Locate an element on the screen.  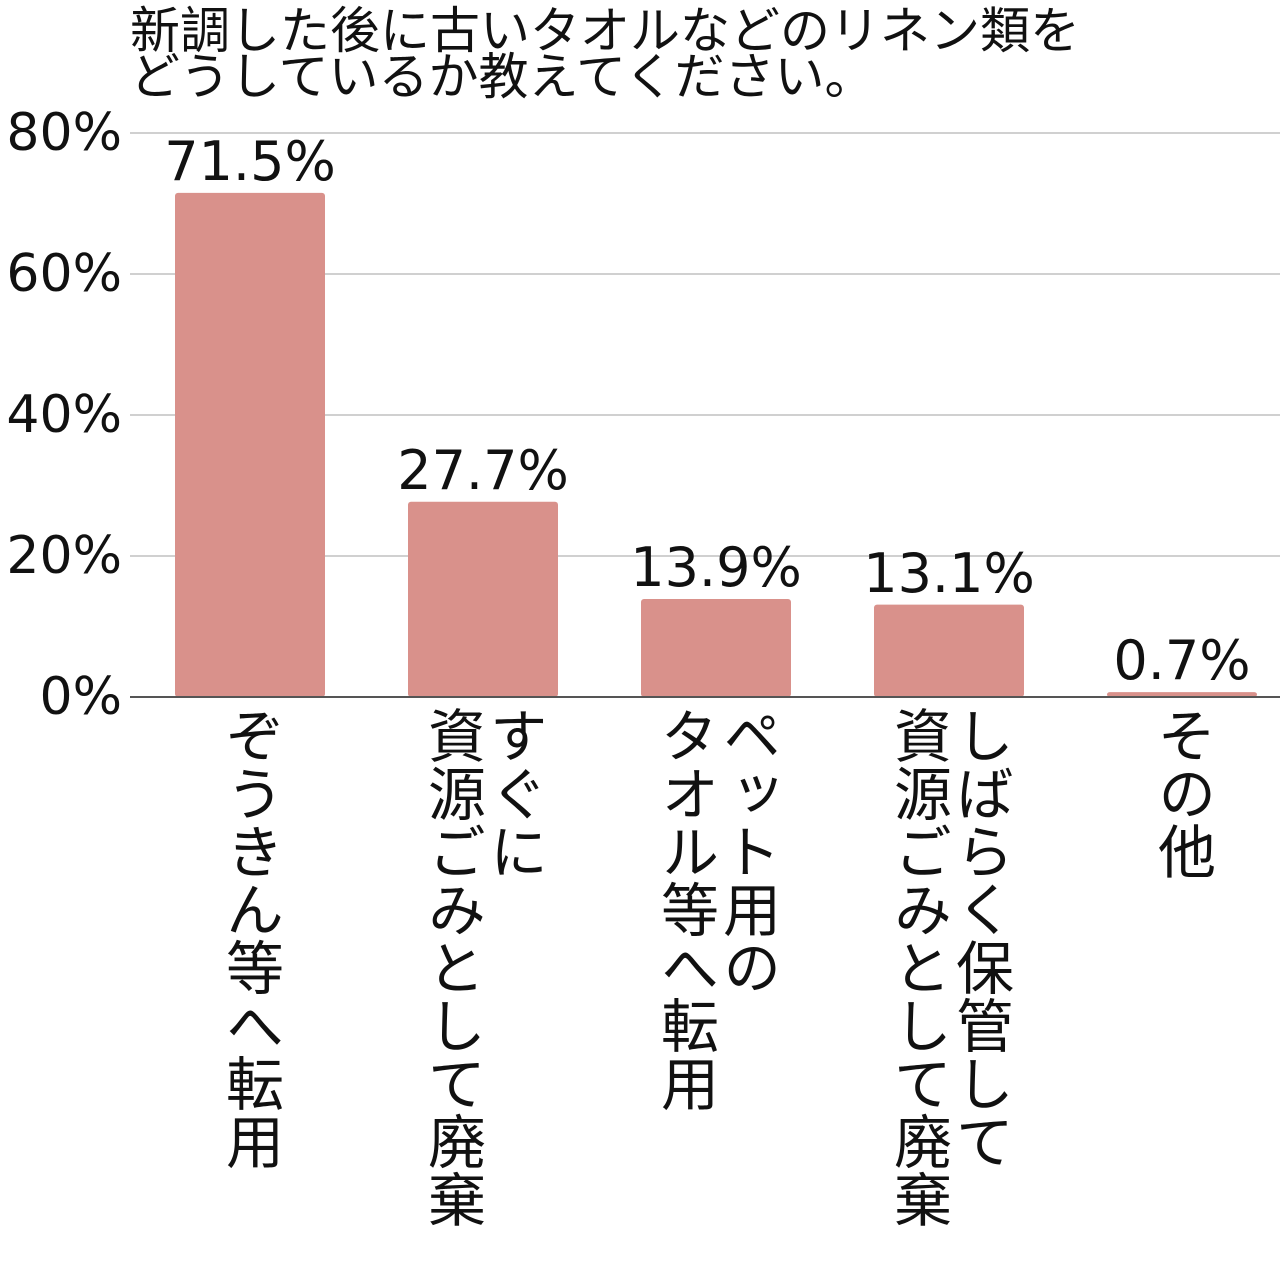
value-label: 71.5% is located at coordinates (250, 161).